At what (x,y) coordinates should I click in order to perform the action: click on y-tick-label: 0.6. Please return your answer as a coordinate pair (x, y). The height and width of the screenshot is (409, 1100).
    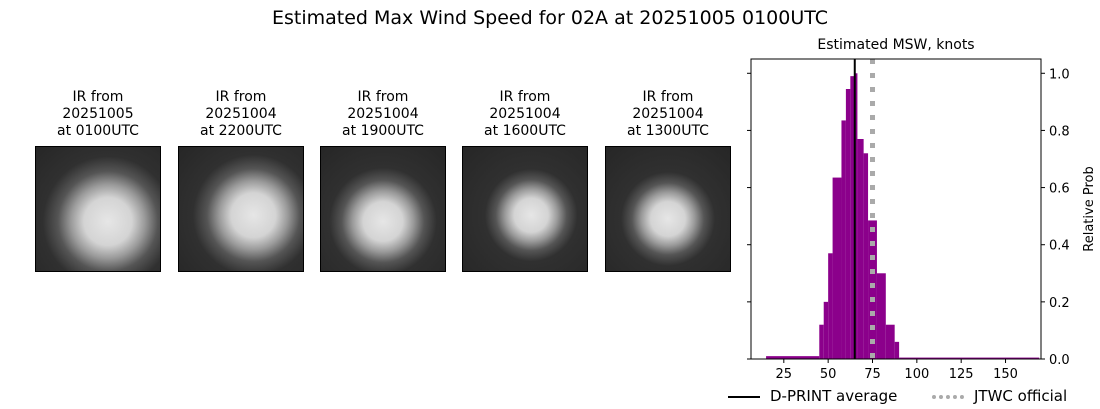
    Looking at the image, I should click on (1059, 189).